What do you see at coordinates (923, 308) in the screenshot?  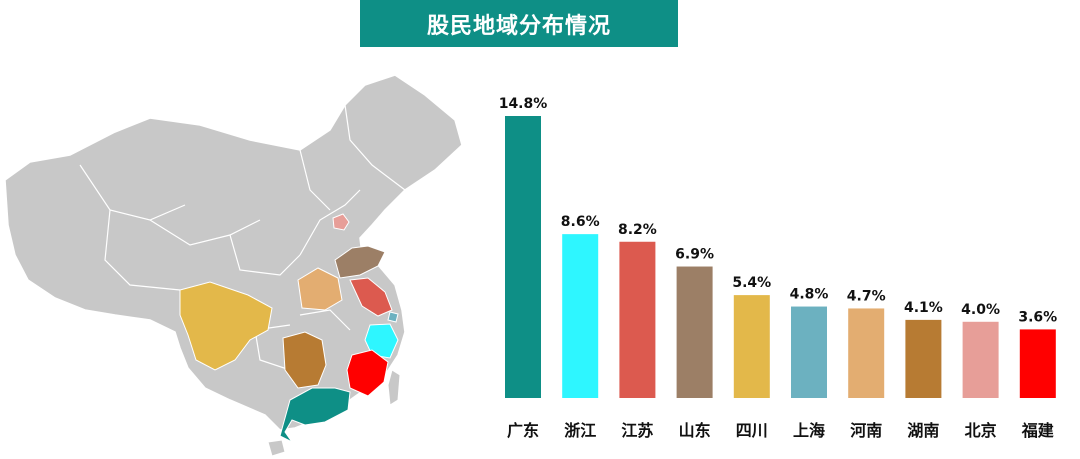 I see `value-label-7: 4.1%` at bounding box center [923, 308].